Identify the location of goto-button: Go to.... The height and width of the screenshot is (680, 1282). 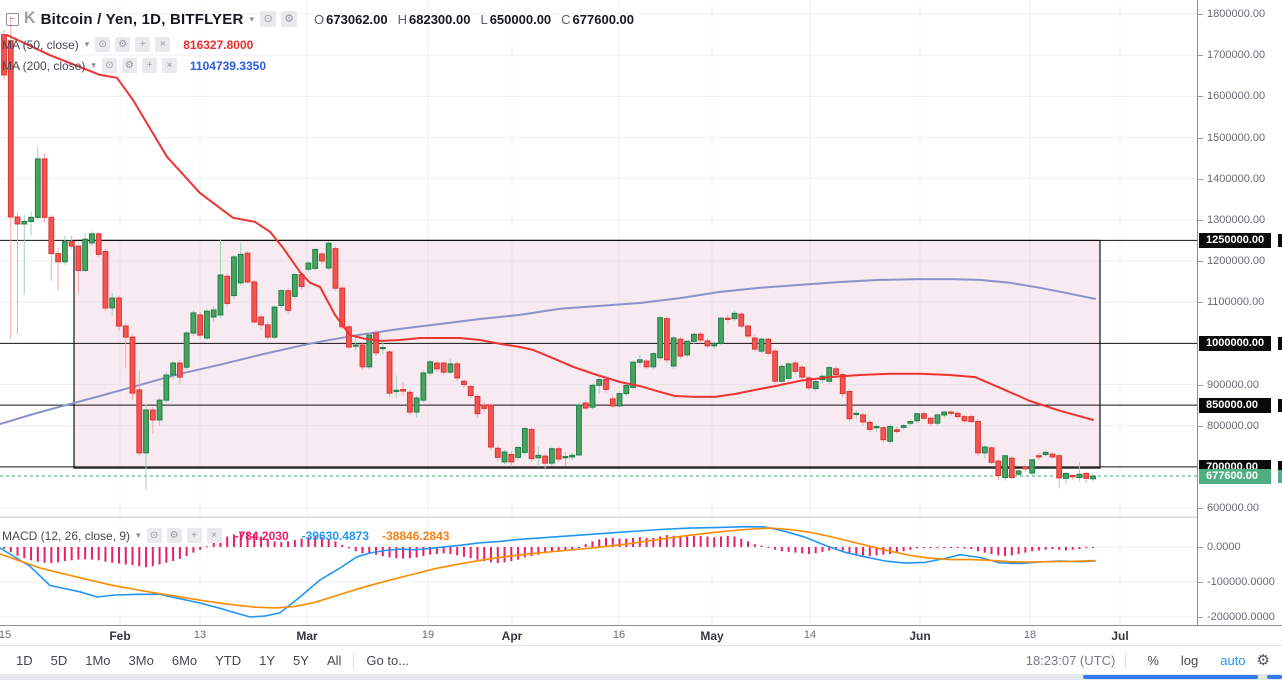
(388, 660).